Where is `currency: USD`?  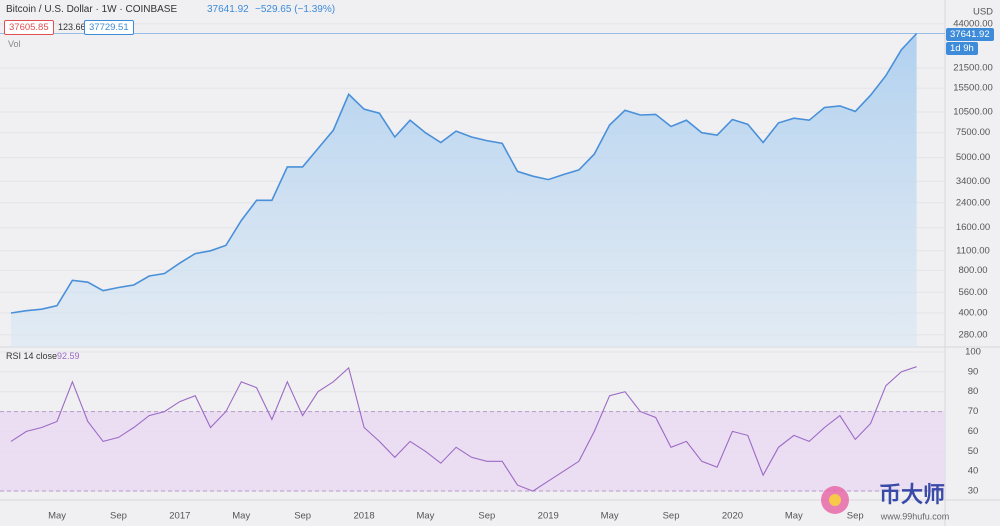 currency: USD is located at coordinates (983, 12).